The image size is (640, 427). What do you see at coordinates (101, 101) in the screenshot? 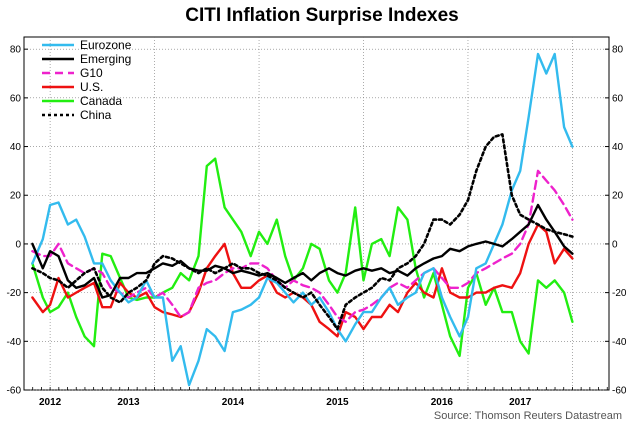
I see `legend-label-canada: Canada` at bounding box center [101, 101].